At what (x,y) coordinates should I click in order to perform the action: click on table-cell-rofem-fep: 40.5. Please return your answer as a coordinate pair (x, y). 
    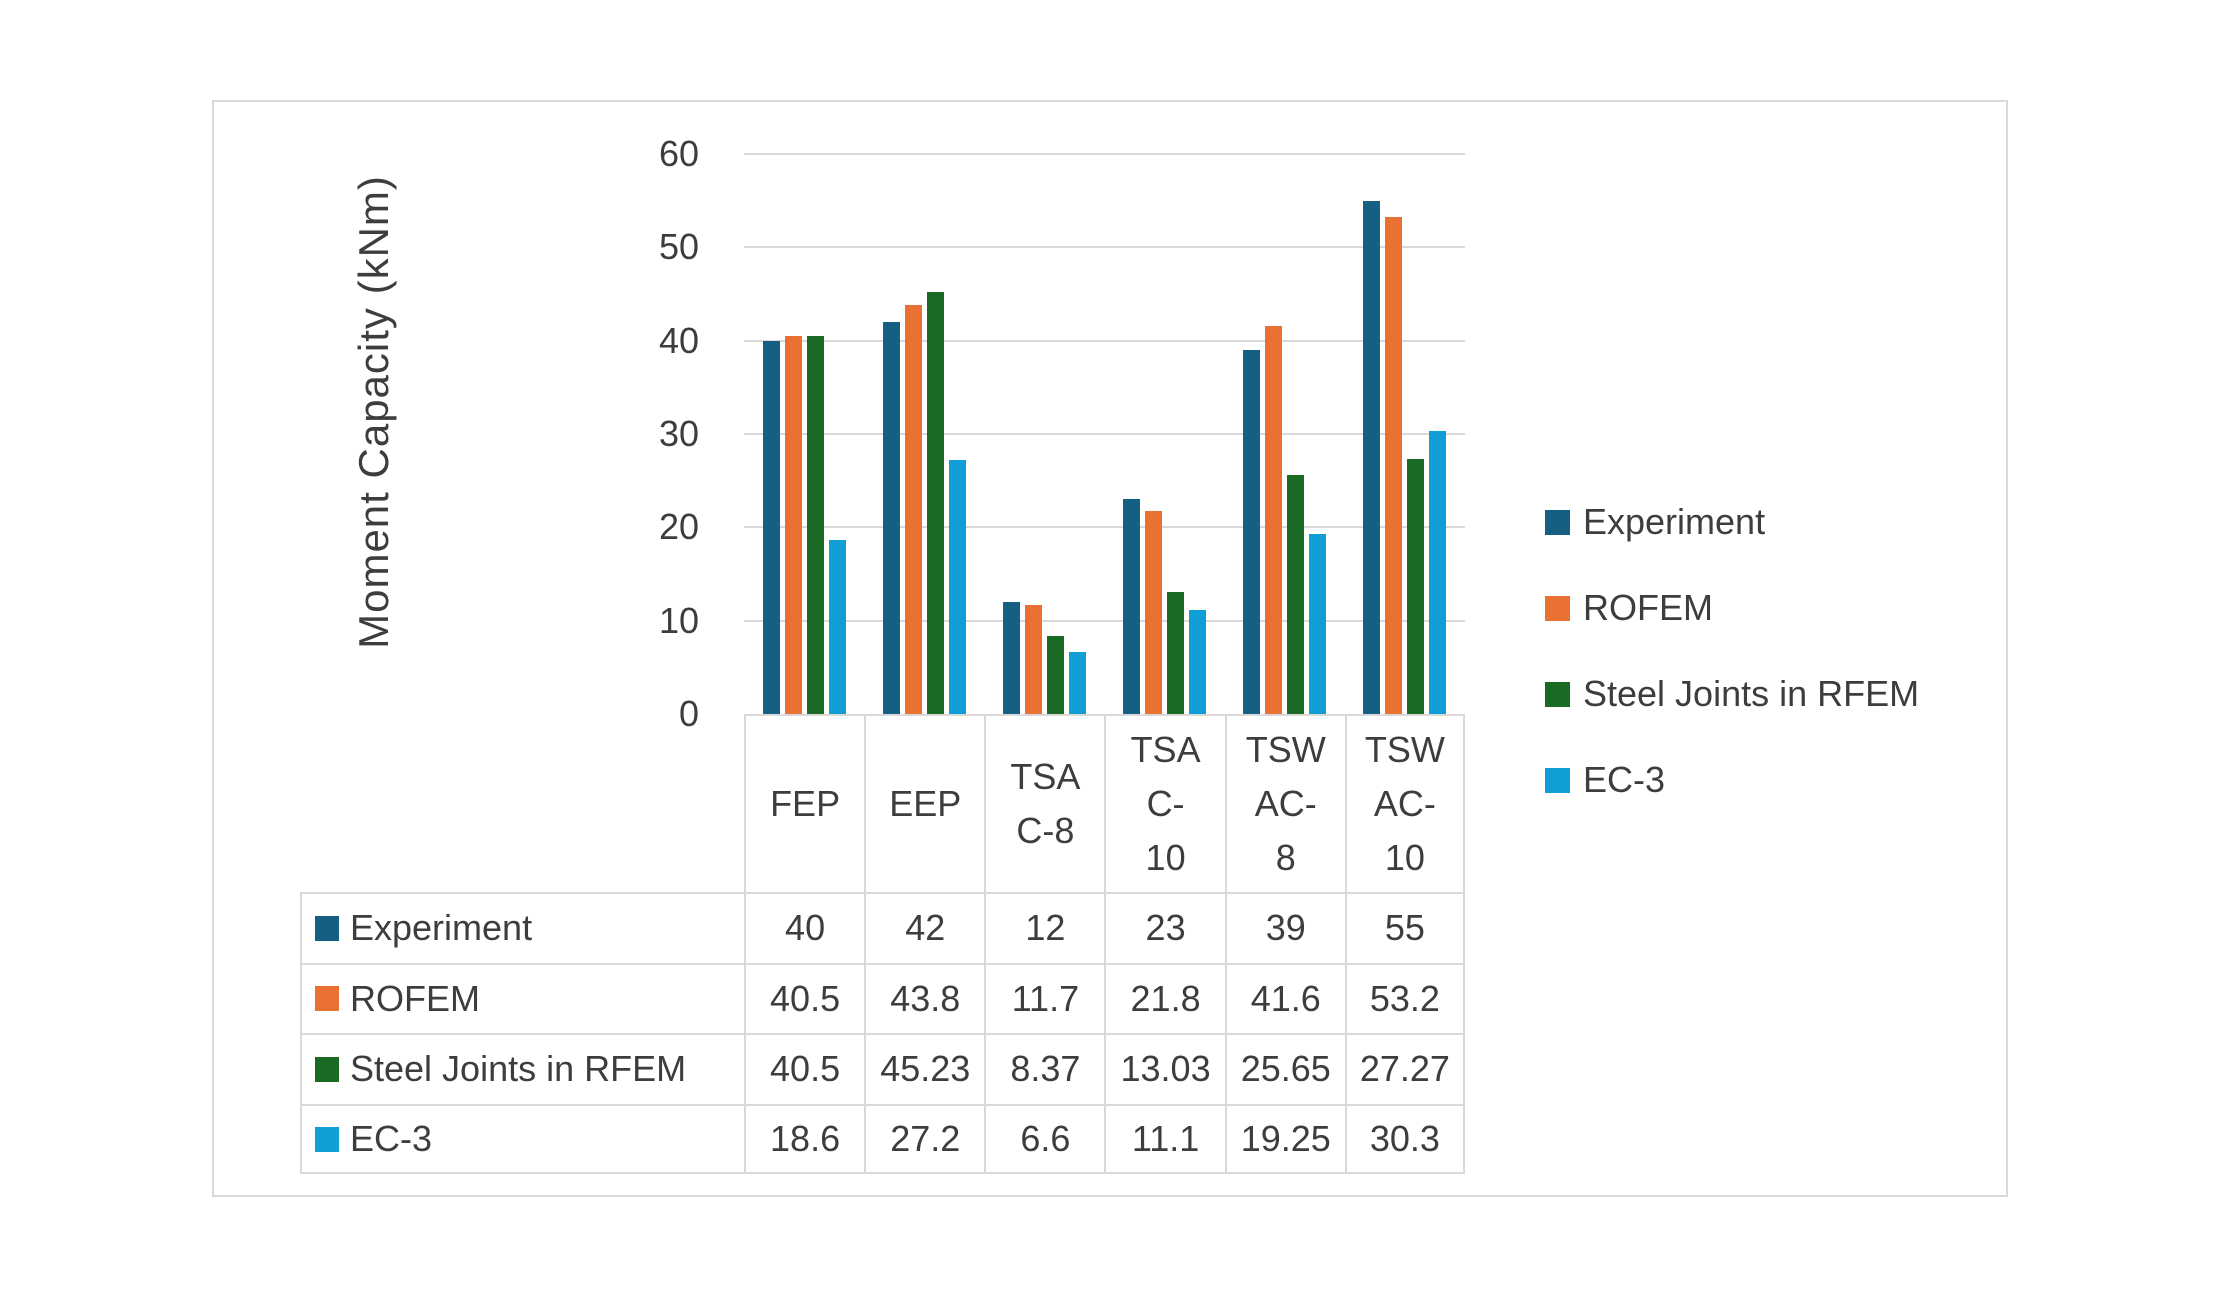
    Looking at the image, I should click on (804, 998).